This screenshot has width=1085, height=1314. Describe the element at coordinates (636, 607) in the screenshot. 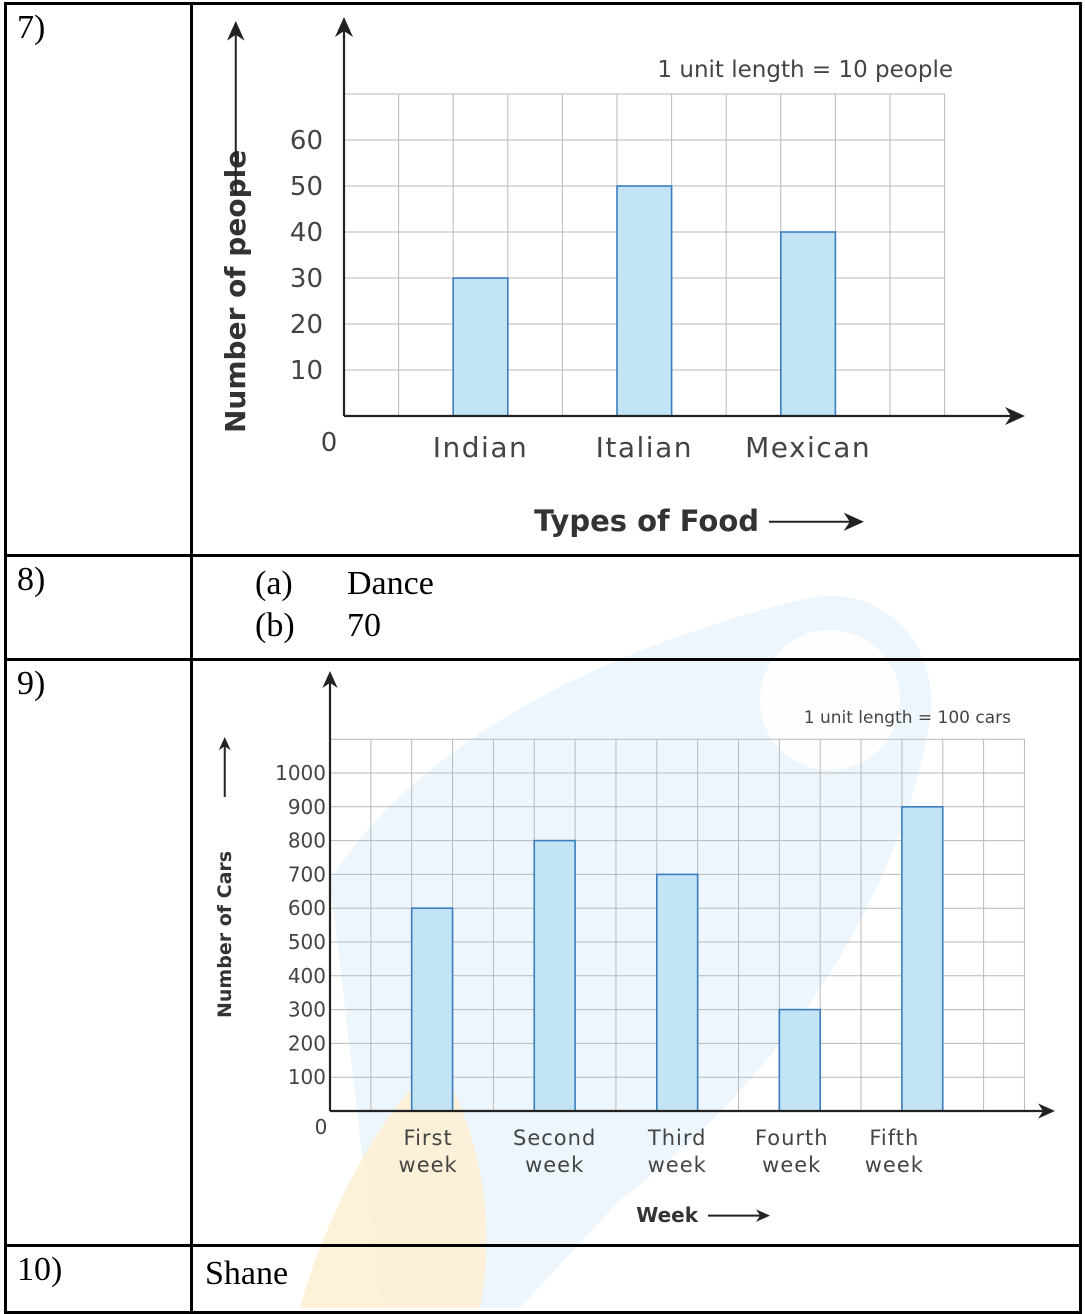

I see `answer-cell: (a) Dance (b) 70` at that location.